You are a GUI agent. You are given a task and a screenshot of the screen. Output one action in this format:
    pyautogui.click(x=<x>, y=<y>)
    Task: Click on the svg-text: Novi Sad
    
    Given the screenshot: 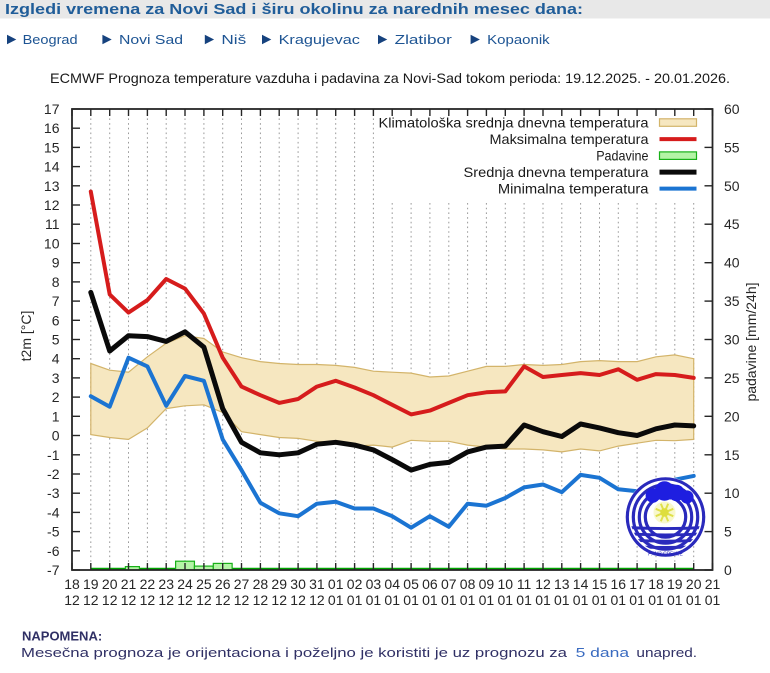 What is the action you would take?
    pyautogui.click(x=151, y=39)
    